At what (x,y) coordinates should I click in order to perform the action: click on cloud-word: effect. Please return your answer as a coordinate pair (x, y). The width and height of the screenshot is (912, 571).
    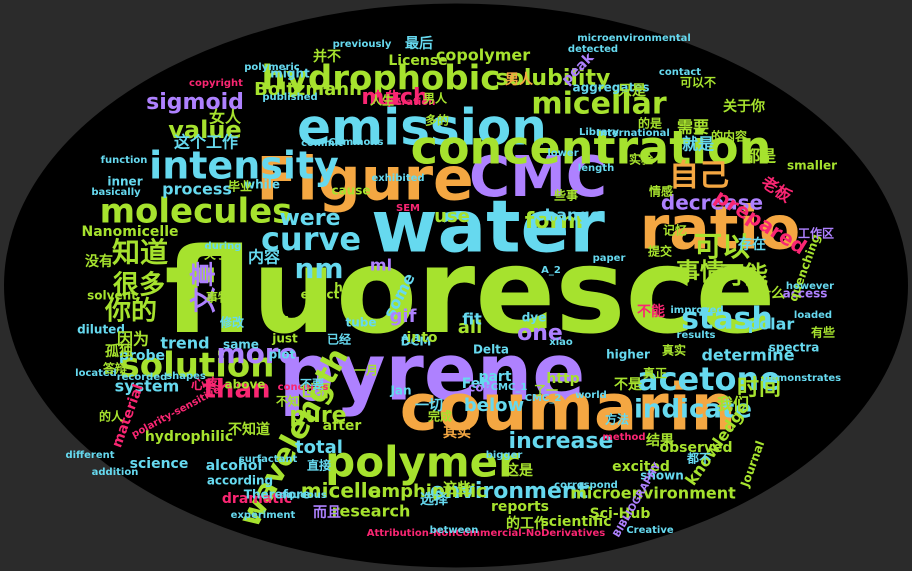
    Looking at the image, I should click on (320, 295).